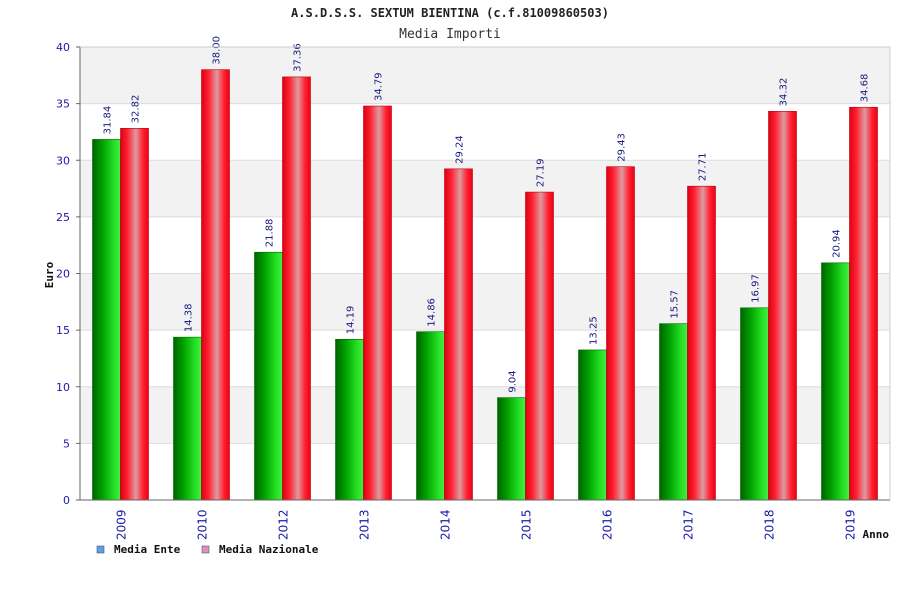 This screenshot has height=600, width=900. Describe the element at coordinates (377, 303) in the screenshot. I see `bar-media-nazionale-2013` at that location.